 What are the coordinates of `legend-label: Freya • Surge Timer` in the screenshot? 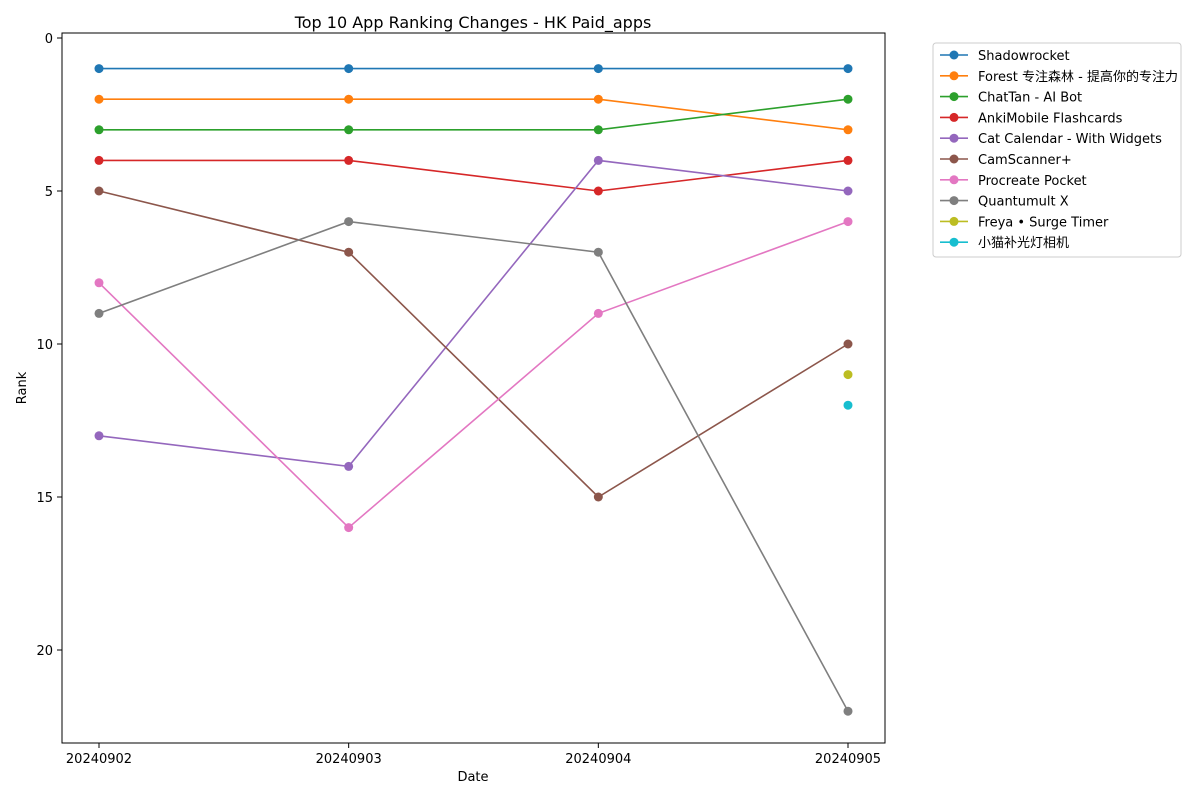 It's located at (1043, 222).